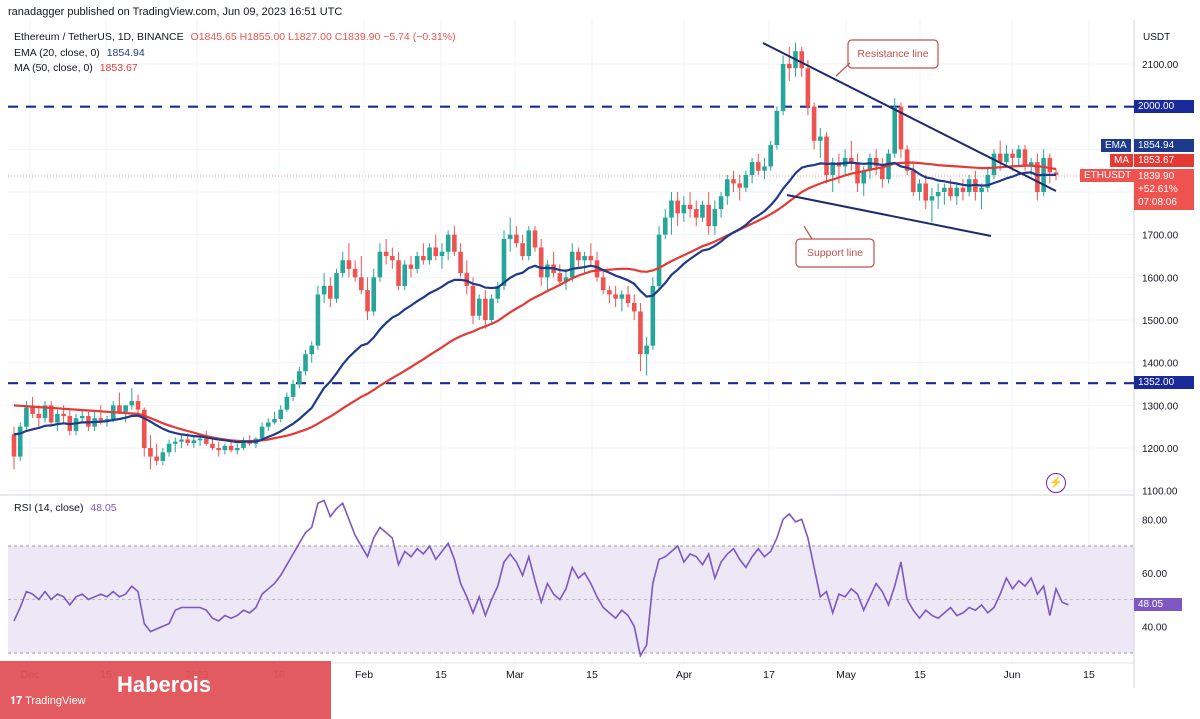 Image resolution: width=1200 pixels, height=719 pixels. I want to click on resistance-label: Resistance line, so click(892, 54).